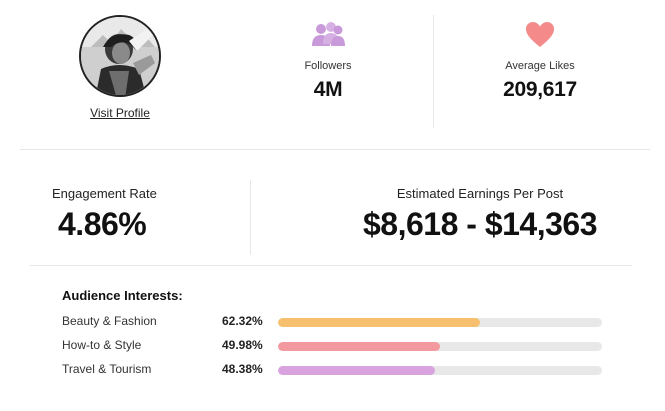 The height and width of the screenshot is (411, 665). What do you see at coordinates (104, 193) in the screenshot?
I see `engagement-rate-label: Engagement Rate` at bounding box center [104, 193].